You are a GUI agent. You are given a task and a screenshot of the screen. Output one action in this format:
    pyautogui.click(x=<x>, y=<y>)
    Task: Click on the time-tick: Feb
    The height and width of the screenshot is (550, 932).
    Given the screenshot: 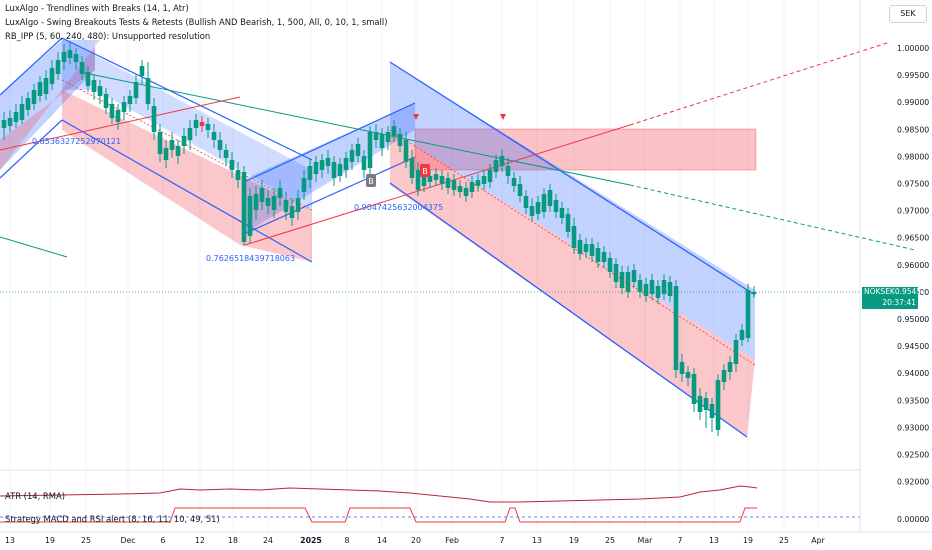 What is the action you would take?
    pyautogui.click(x=452, y=540)
    